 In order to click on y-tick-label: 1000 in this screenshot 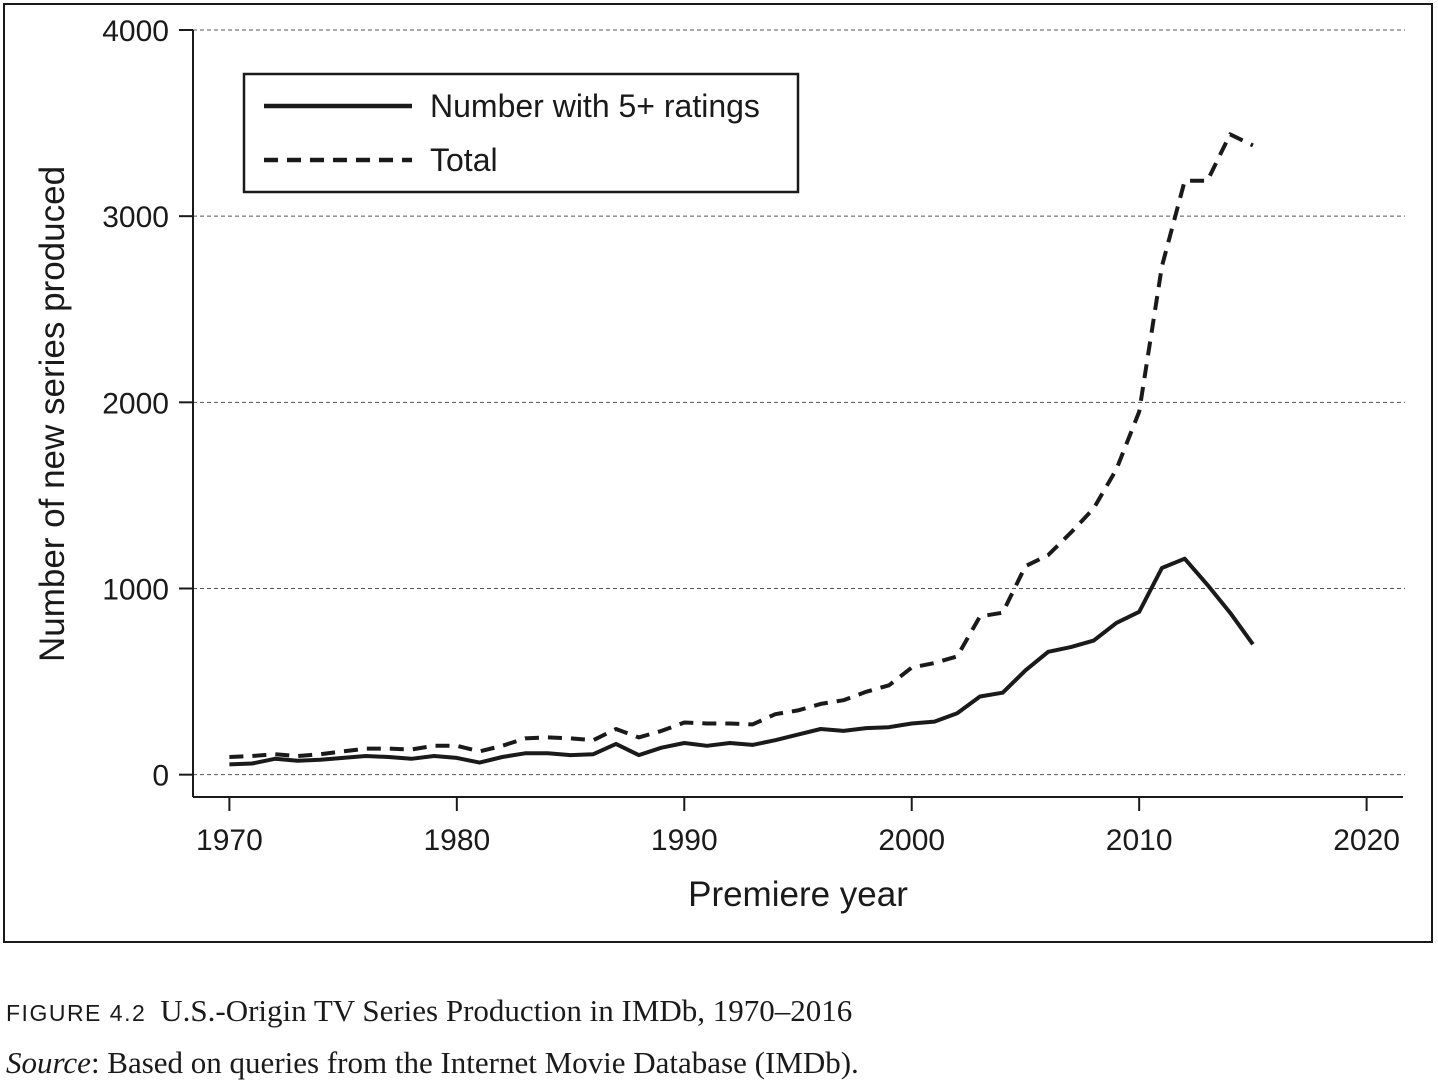, I will do `click(135, 589)`.